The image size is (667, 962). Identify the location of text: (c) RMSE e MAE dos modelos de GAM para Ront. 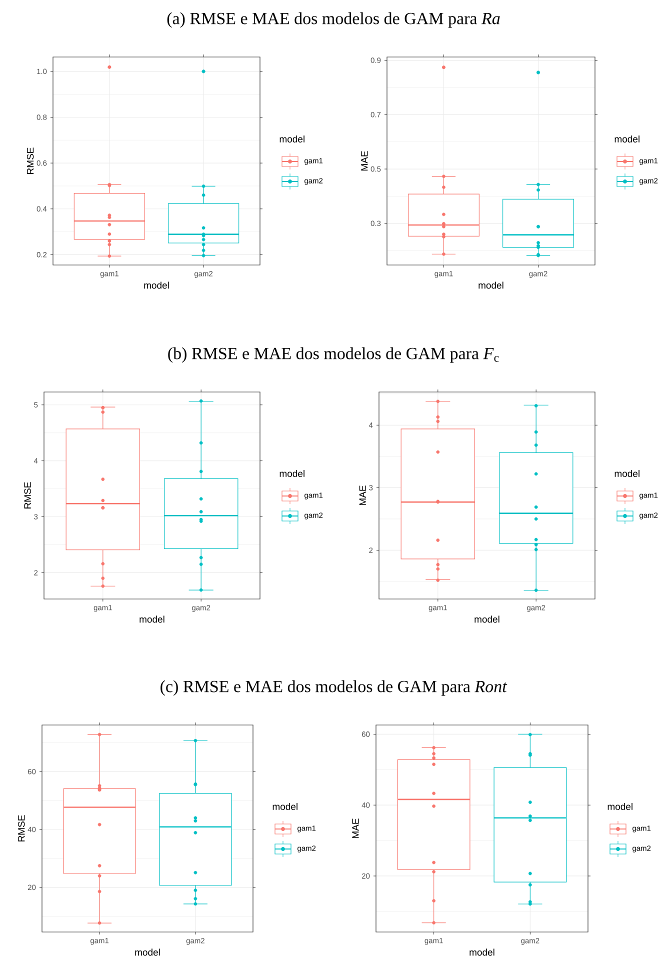
(334, 688).